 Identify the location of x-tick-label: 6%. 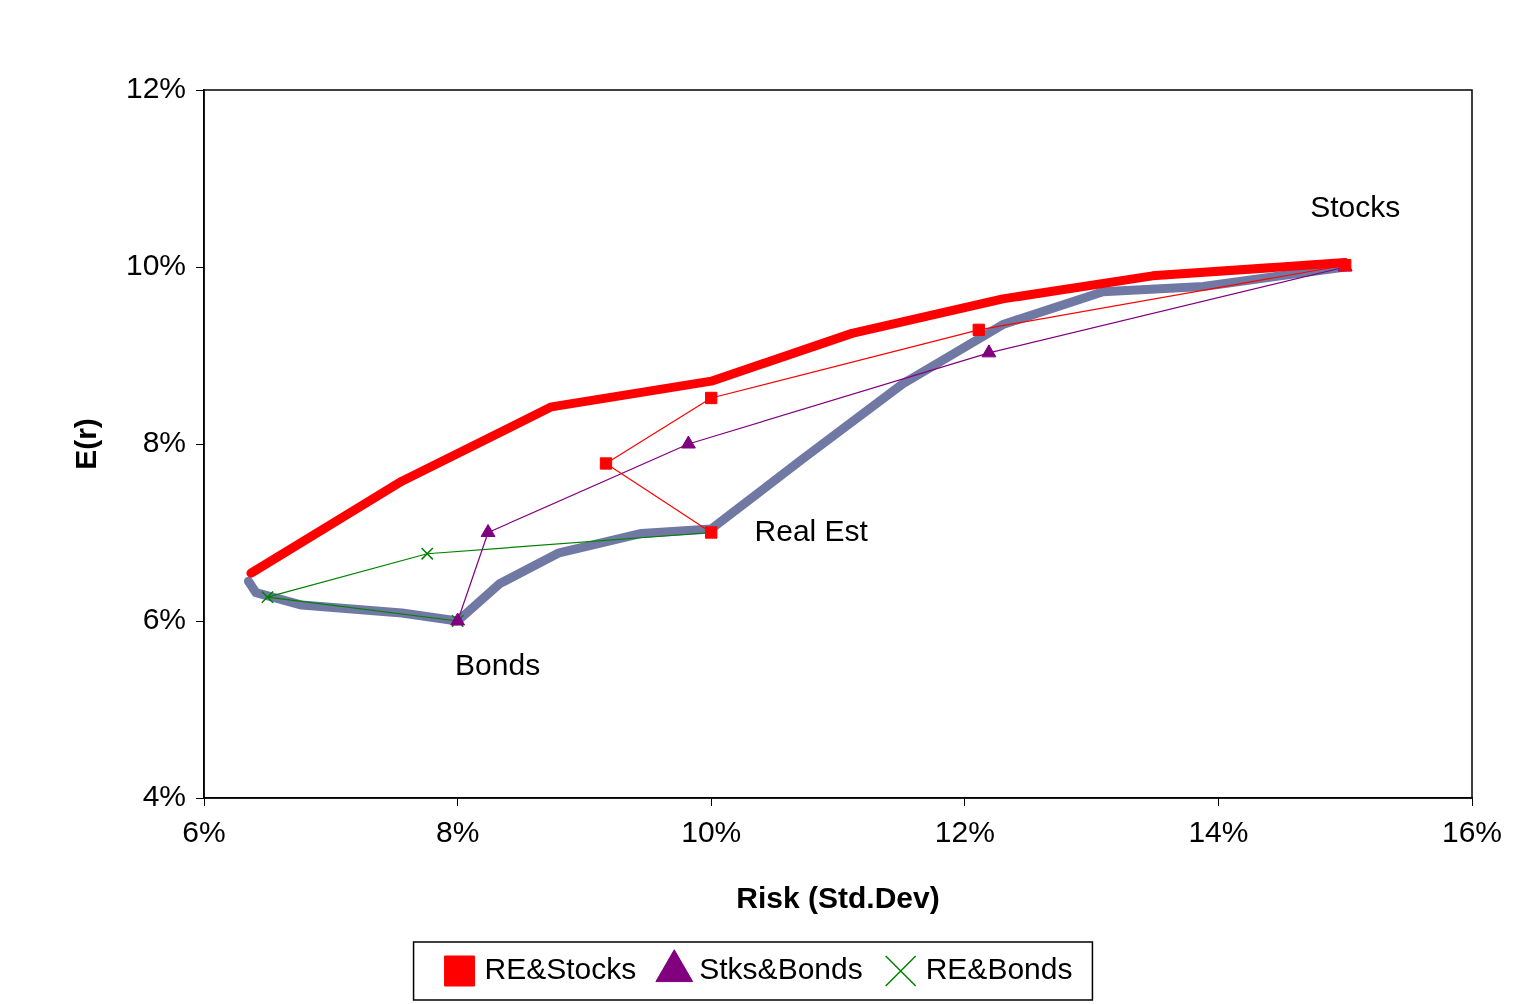
(204, 832).